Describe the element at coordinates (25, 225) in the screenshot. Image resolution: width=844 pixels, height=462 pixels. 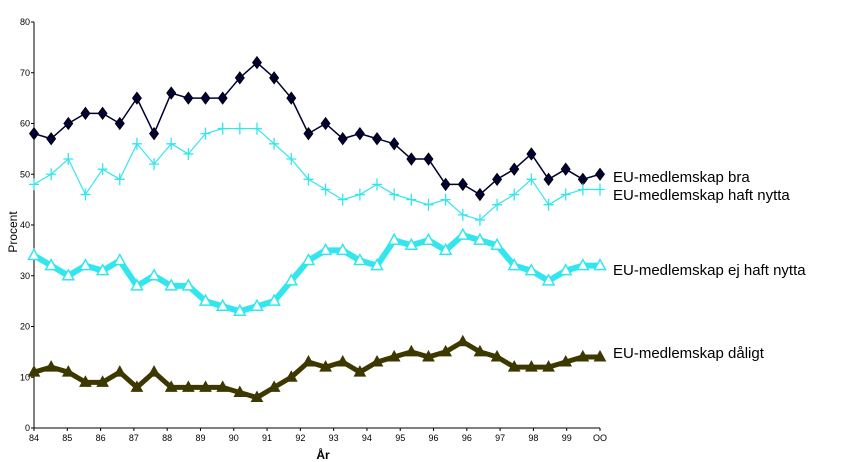
I see `y-tick-label: 40` at that location.